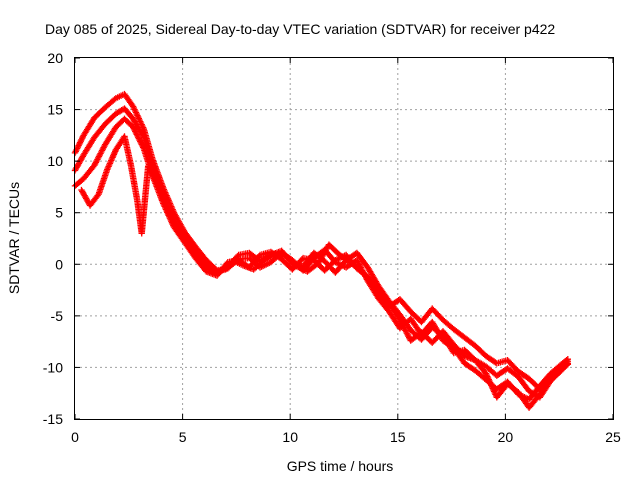 This screenshot has height=480, width=640. I want to click on x-tick-label: 25, so click(613, 437).